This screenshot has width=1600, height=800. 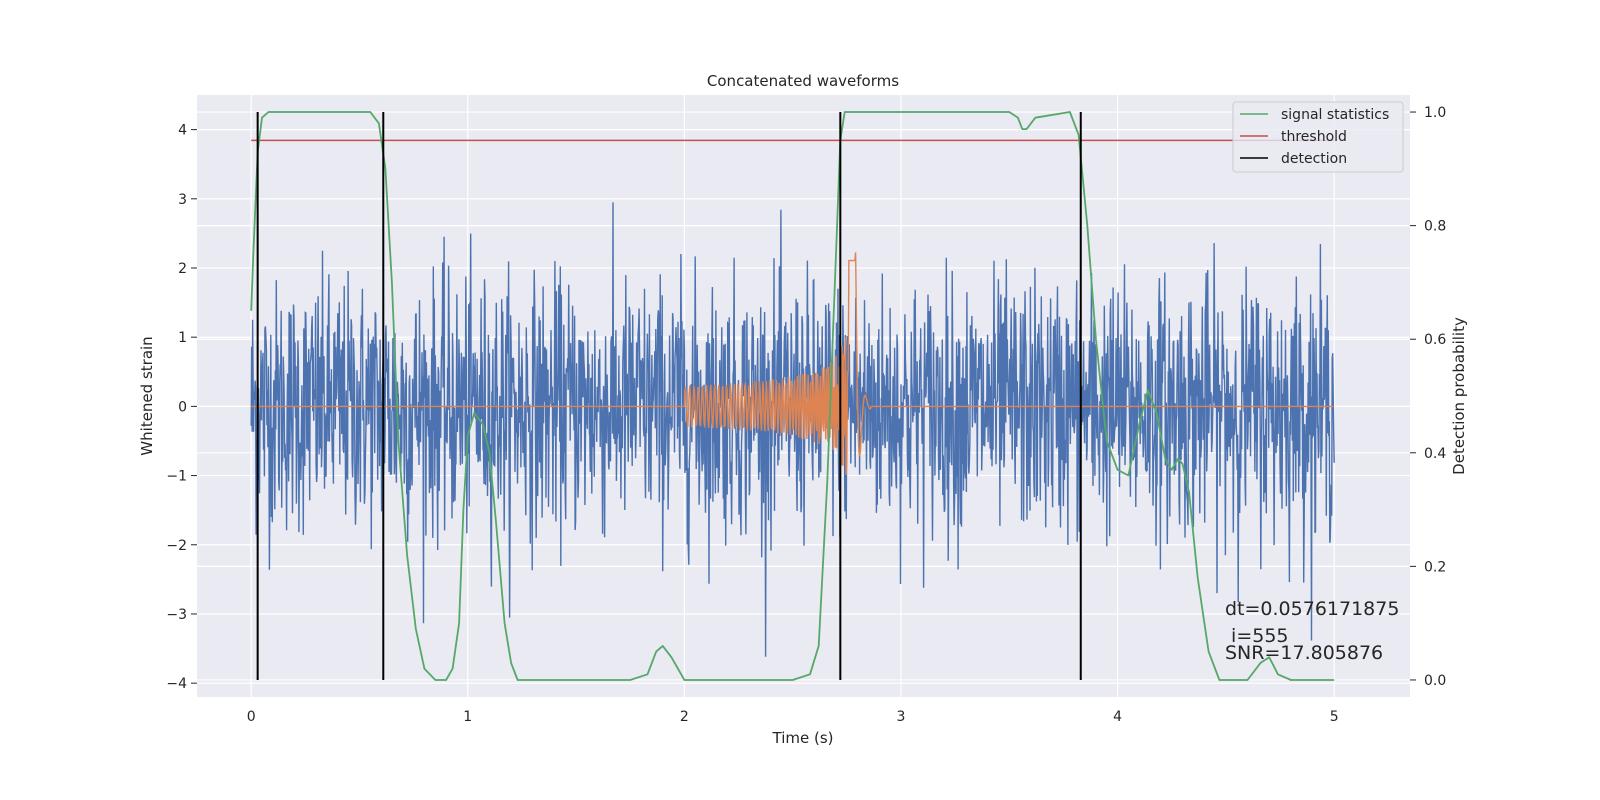 What do you see at coordinates (1459, 396) in the screenshot?
I see `y2-axis-label: Detection probability` at bounding box center [1459, 396].